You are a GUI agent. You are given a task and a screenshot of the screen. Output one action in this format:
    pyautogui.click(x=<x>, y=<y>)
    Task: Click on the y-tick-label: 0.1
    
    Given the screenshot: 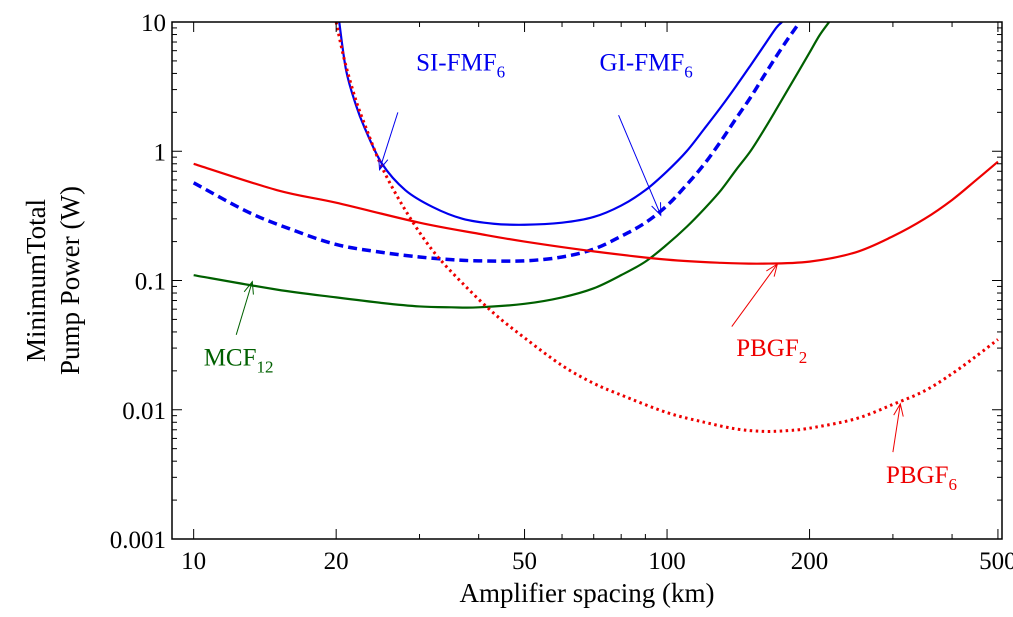 What is the action you would take?
    pyautogui.click(x=150, y=282)
    